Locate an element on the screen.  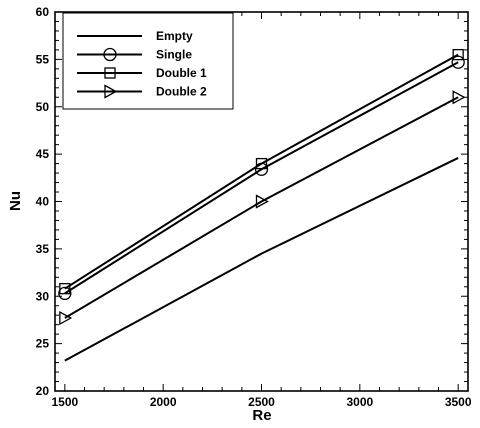
legend-entry-single: Single is located at coordinates (134, 55).